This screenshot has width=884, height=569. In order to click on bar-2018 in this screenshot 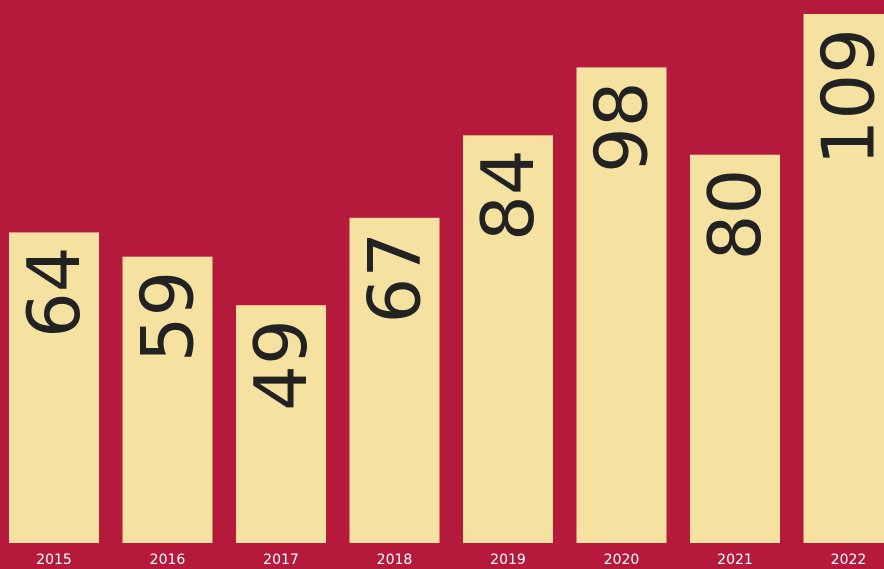, I will do `click(394, 380)`.